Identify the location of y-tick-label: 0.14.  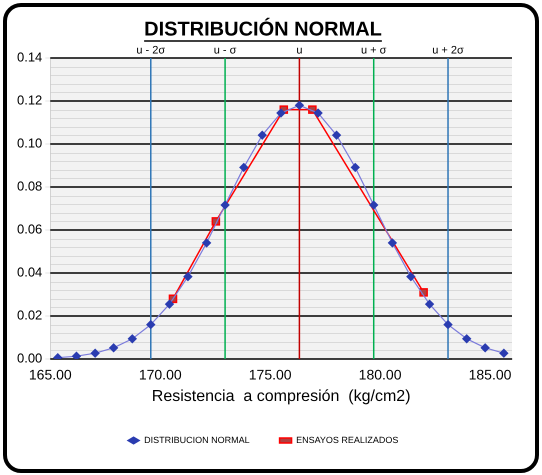
(29, 57).